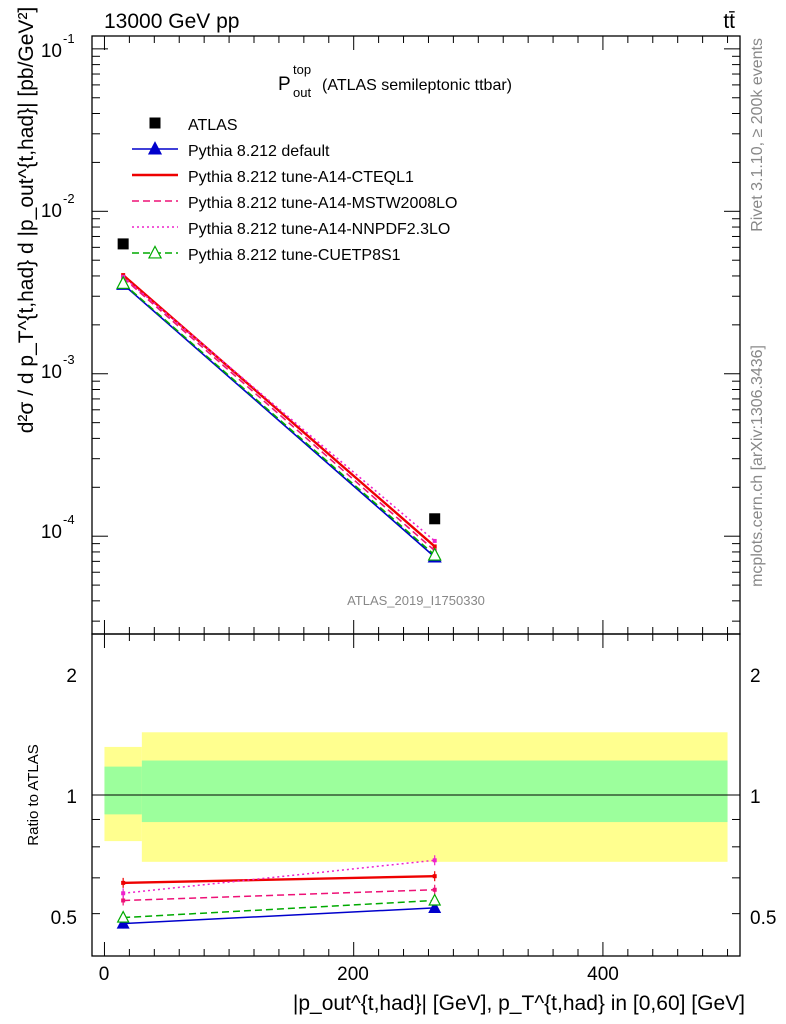 The width and height of the screenshot is (786, 1024). What do you see at coordinates (51, 372) in the screenshot?
I see `y-tick-label-1e-3: 10` at bounding box center [51, 372].